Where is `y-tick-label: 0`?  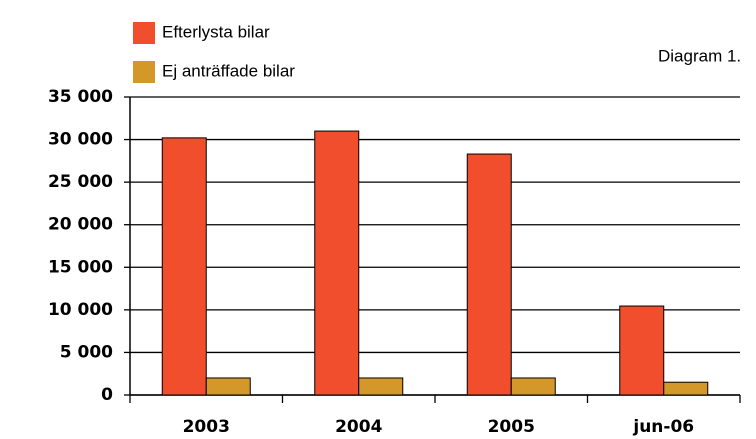 y-tick-label: 0 is located at coordinates (107, 395).